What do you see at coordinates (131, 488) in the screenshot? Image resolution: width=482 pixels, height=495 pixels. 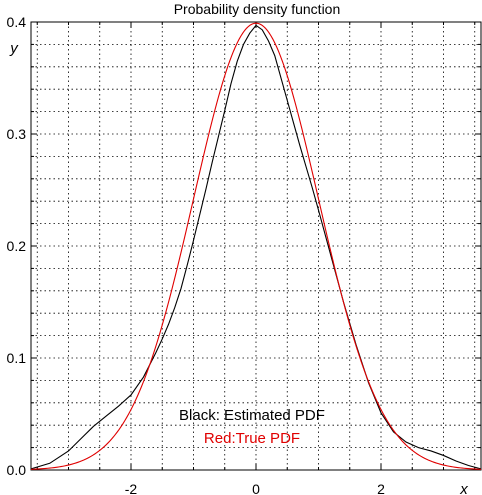 I see `x-tick-label: -2` at bounding box center [131, 488].